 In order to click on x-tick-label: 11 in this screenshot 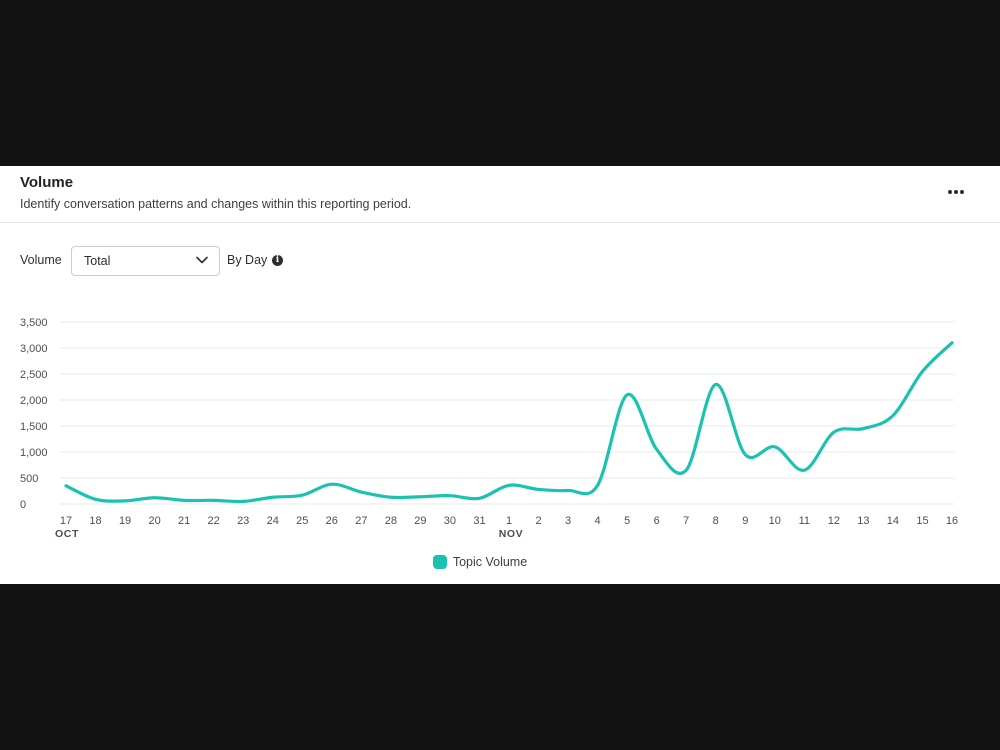, I will do `click(804, 521)`.